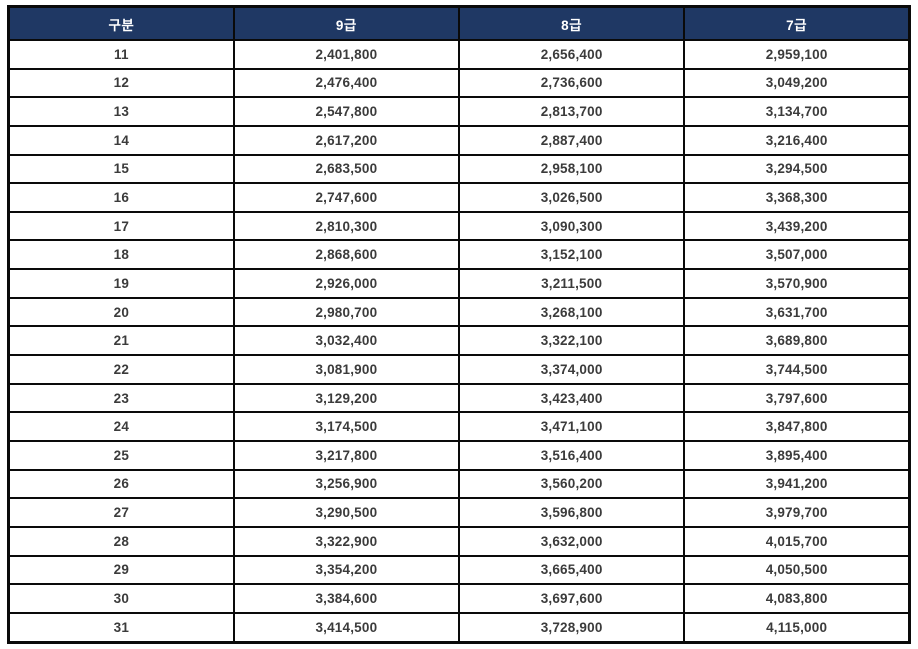 The height and width of the screenshot is (649, 918). I want to click on table-row: 11 2,401,800 2,656,400 2,959,100, so click(459, 54).